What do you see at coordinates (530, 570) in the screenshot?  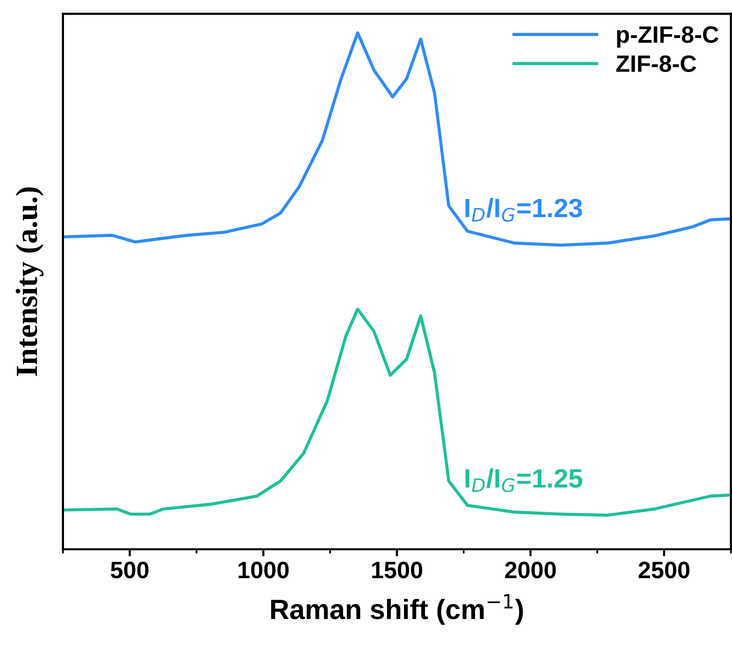 I see `x-tick-label: 2000` at bounding box center [530, 570].